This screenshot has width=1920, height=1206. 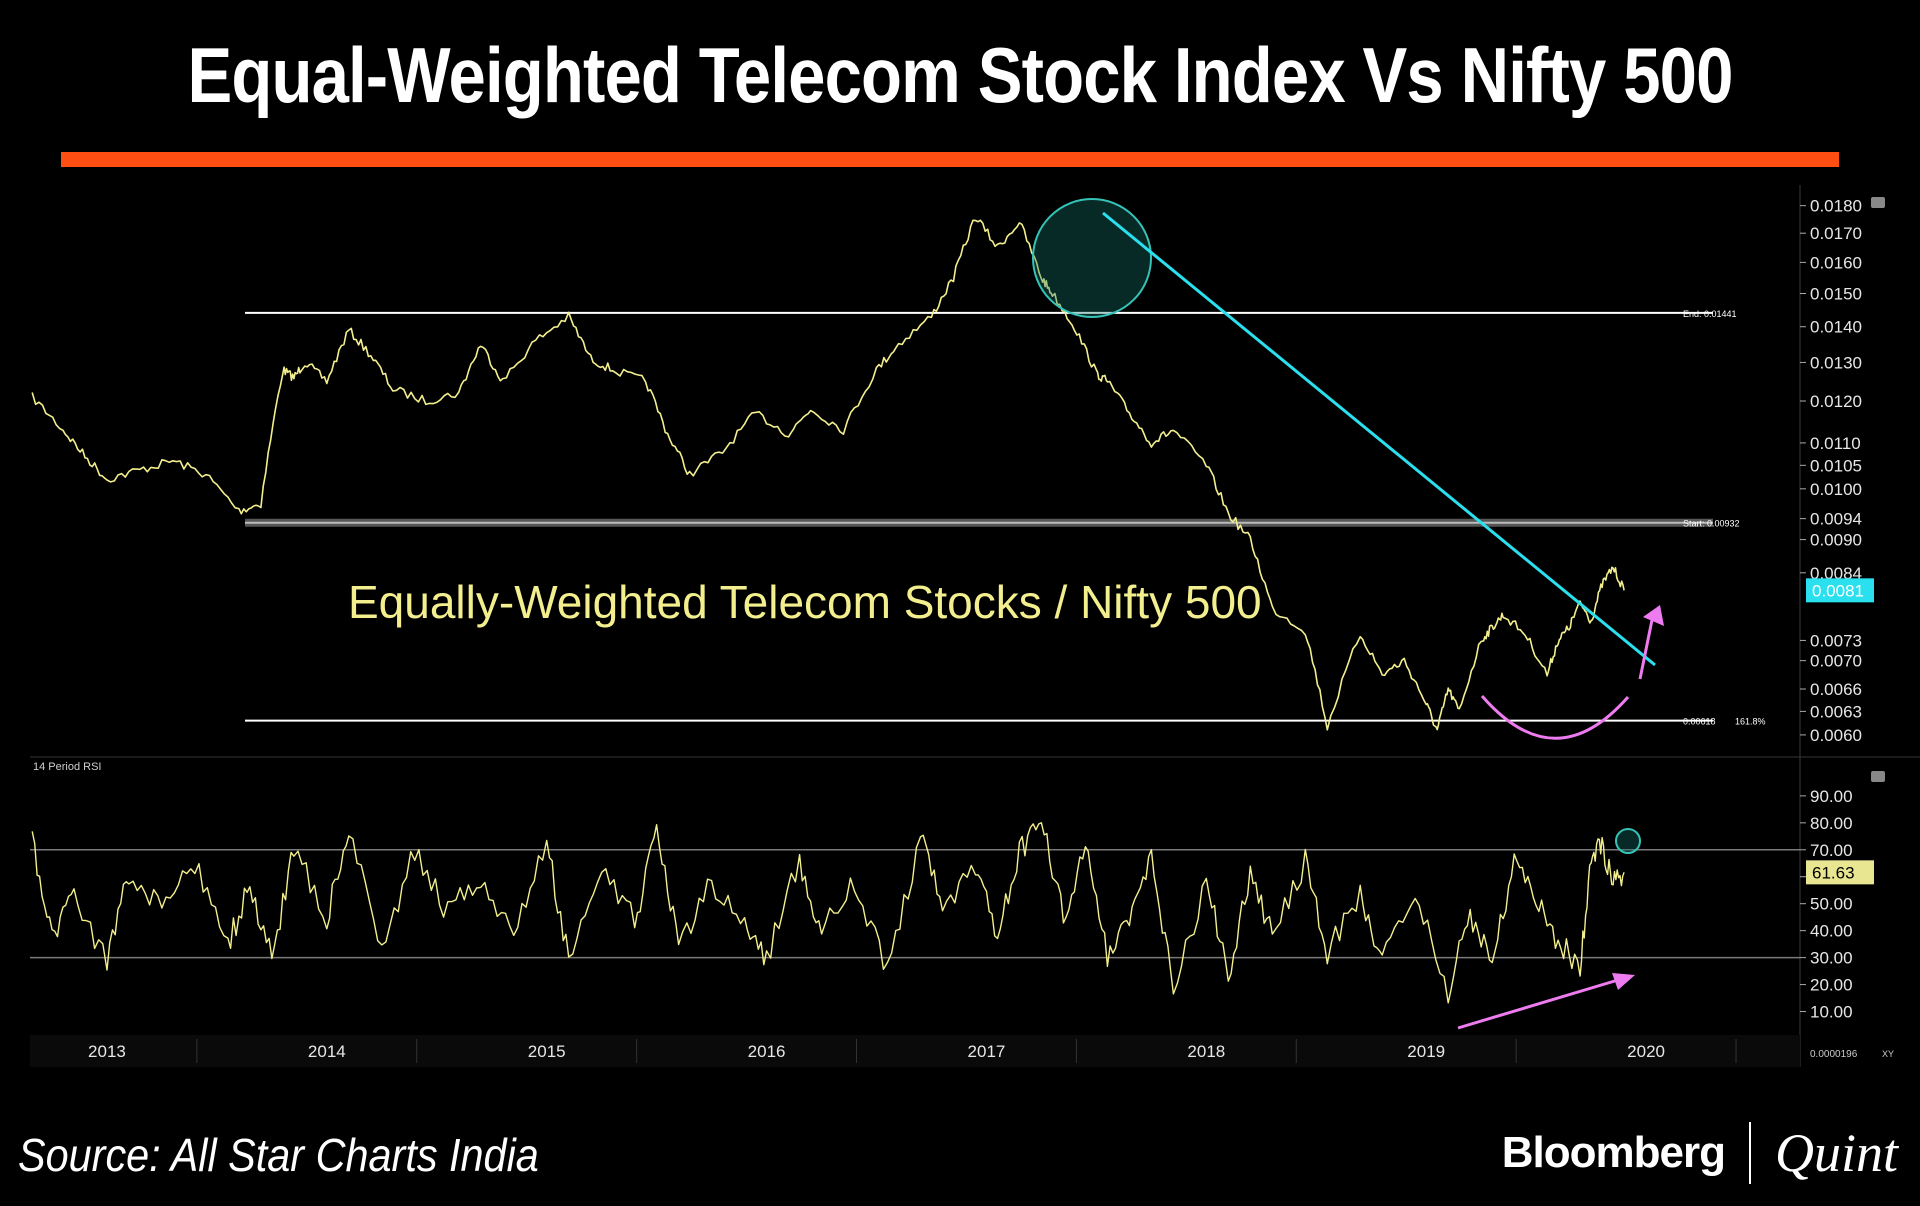 What do you see at coordinates (67, 767) in the screenshot?
I see `rsi-panel-title: 14 Period RSI` at bounding box center [67, 767].